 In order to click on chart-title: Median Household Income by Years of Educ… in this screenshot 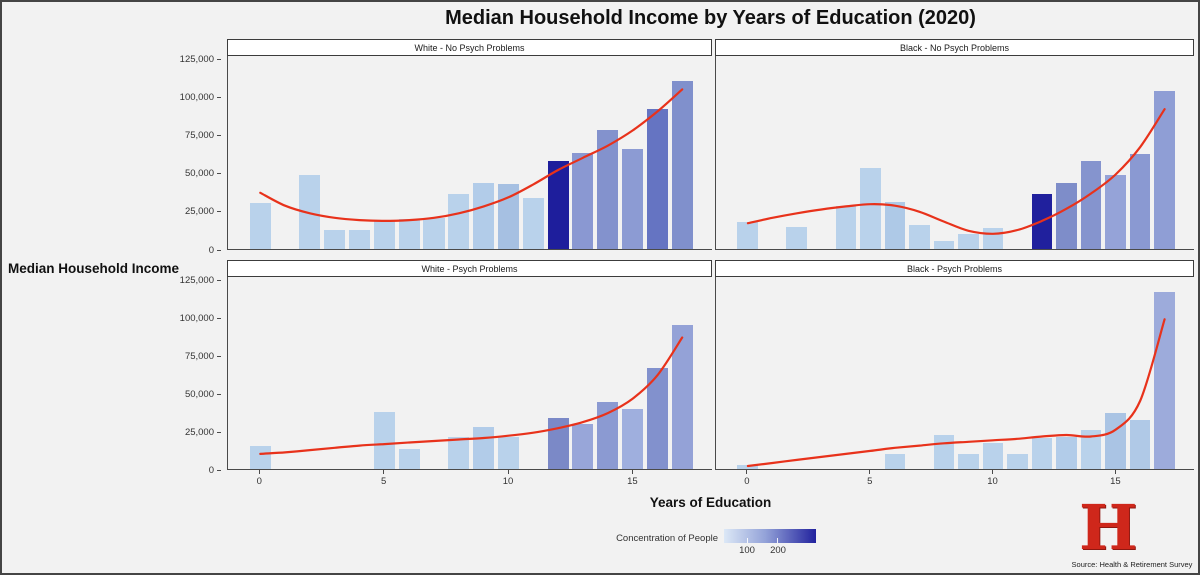, I will do `click(710, 18)`.